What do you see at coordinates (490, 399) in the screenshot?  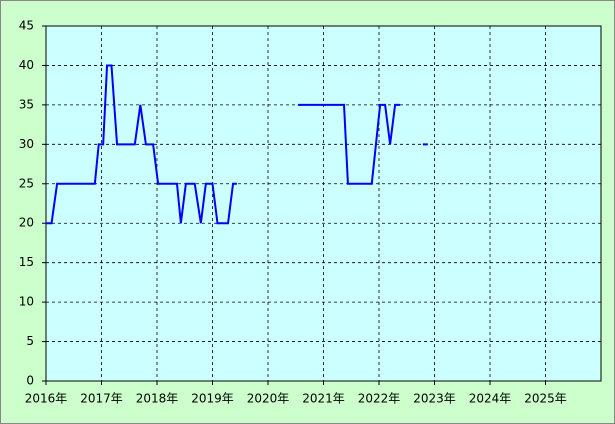 I see `x-tick-label: 2024年` at bounding box center [490, 399].